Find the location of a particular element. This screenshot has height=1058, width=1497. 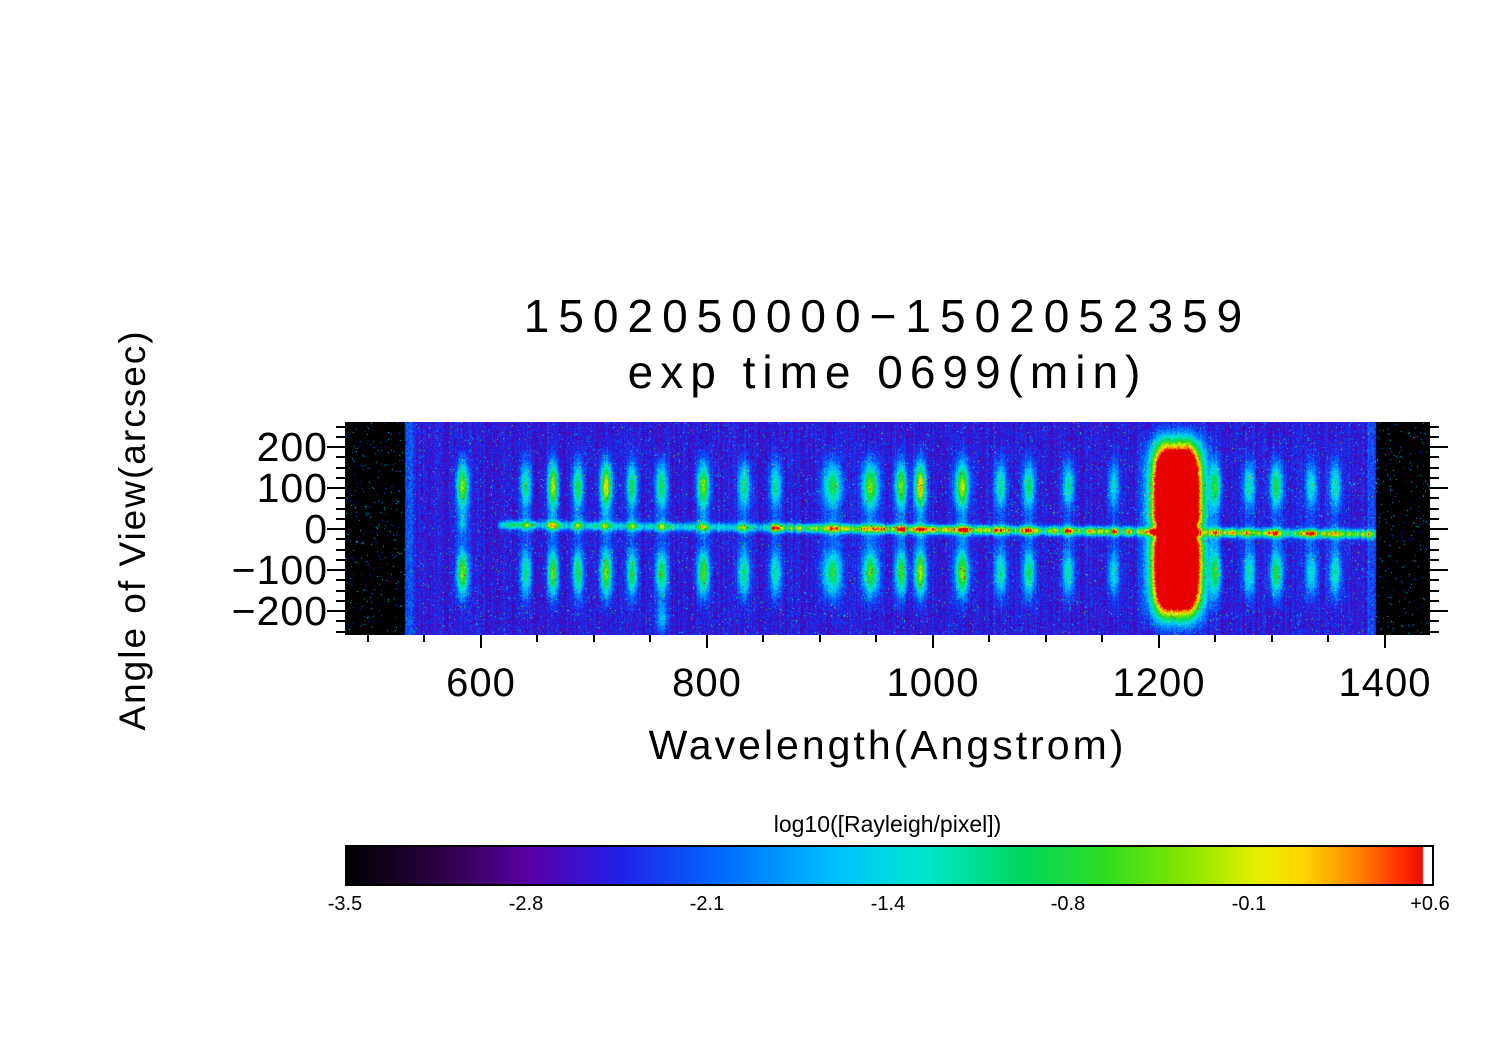

colorbar-tick-1: -2.8 is located at coordinates (526, 904).